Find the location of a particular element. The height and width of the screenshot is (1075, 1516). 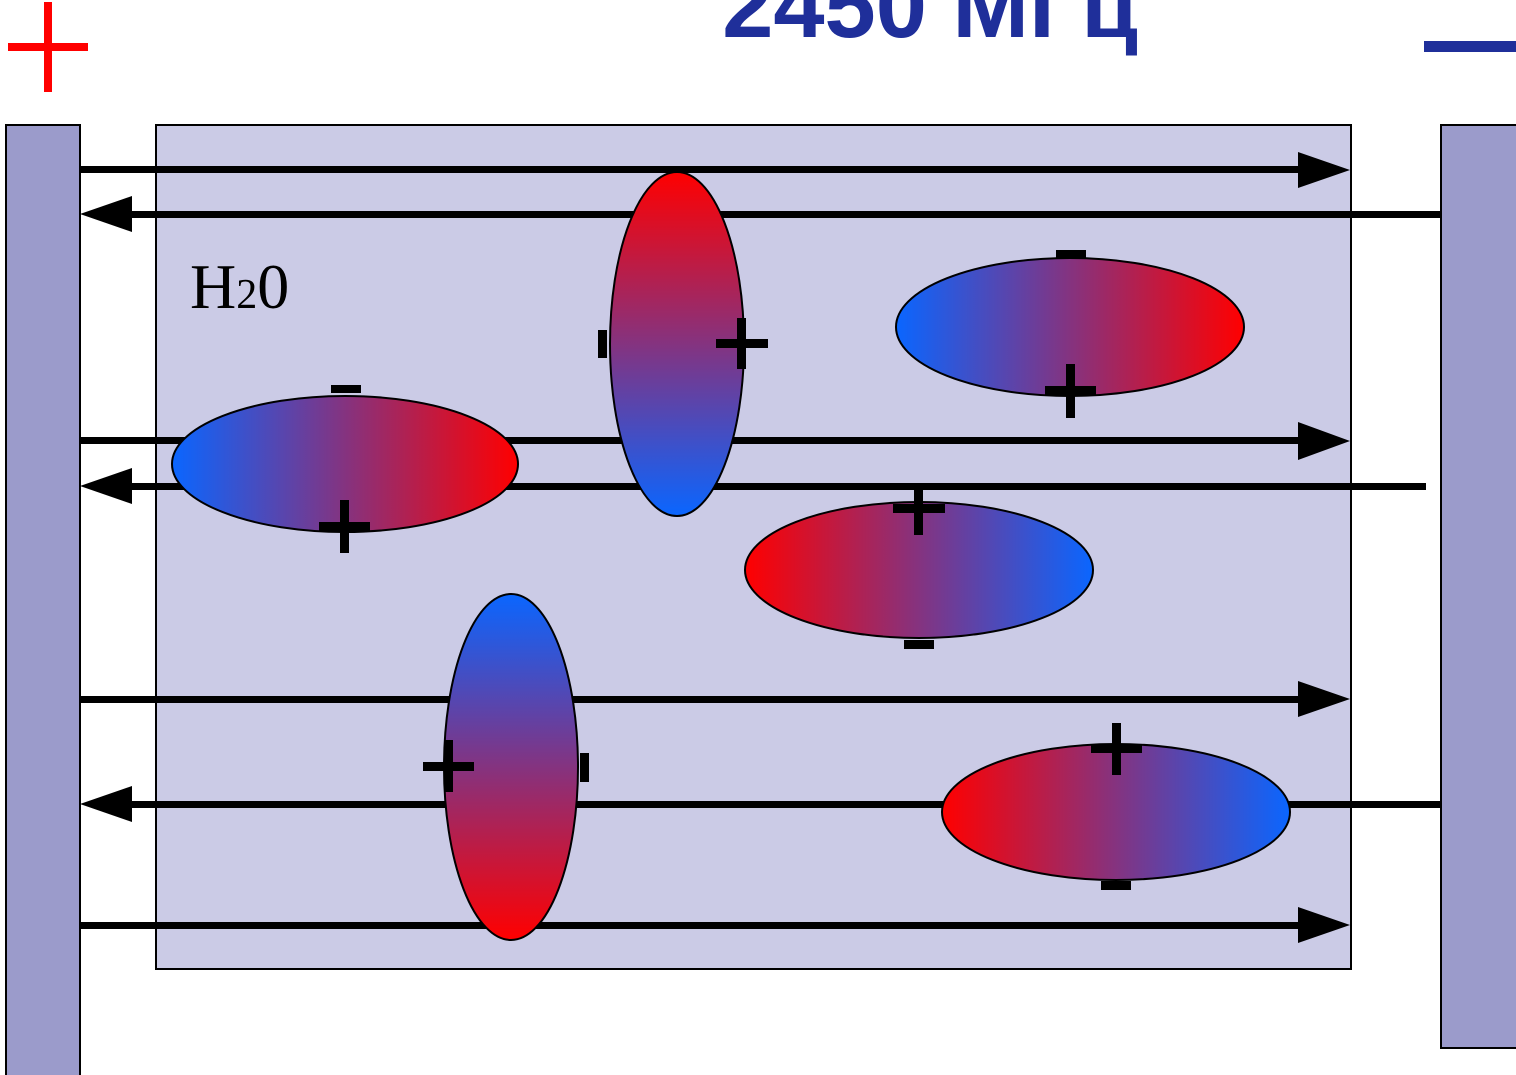

frequency-title: 2450 МГц is located at coordinates (930, 28).